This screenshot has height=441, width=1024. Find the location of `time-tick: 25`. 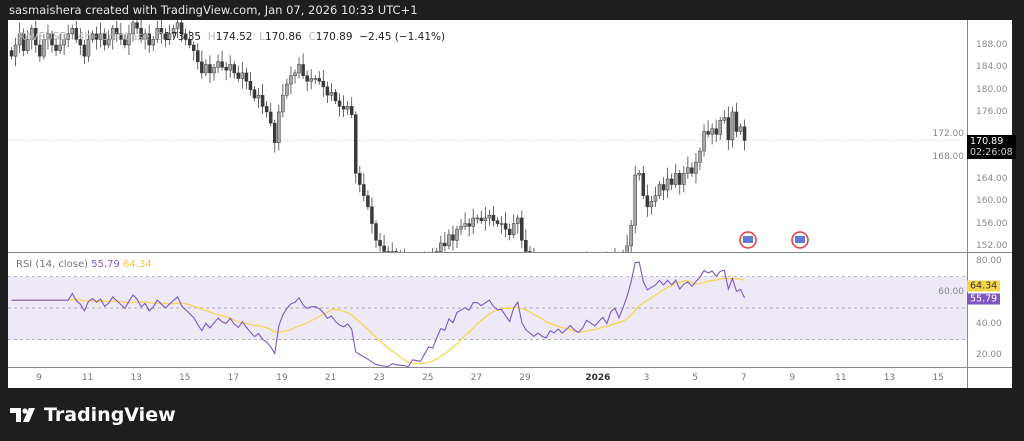

time-tick: 25 is located at coordinates (428, 378).